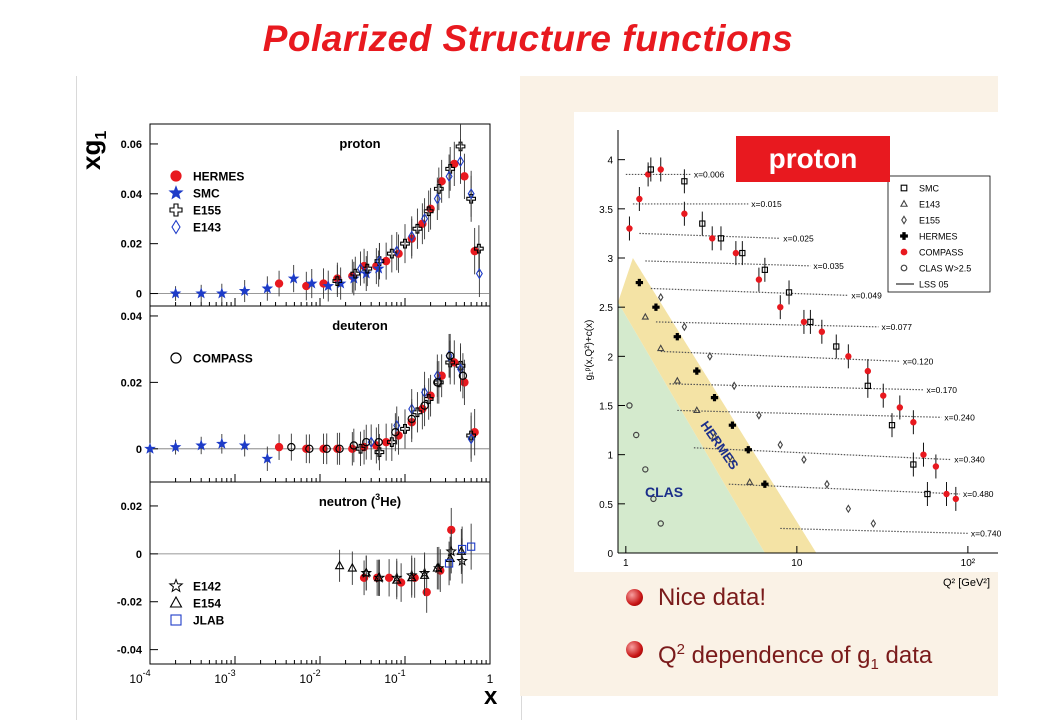  What do you see at coordinates (941, 390) in the screenshot?
I see `x-bin-label: x=0.170` at bounding box center [941, 390].